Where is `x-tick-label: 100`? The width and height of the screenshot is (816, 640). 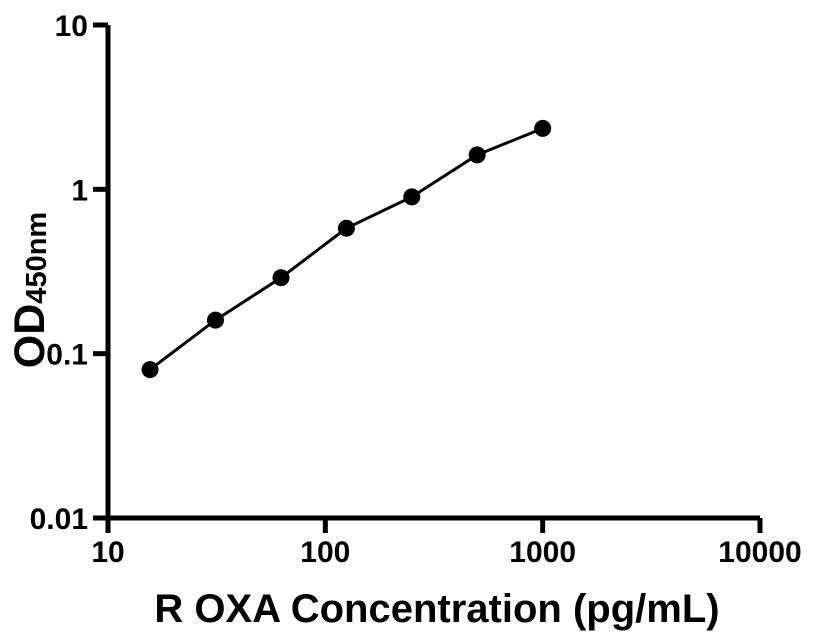 x-tick-label: 100 is located at coordinates (325, 552).